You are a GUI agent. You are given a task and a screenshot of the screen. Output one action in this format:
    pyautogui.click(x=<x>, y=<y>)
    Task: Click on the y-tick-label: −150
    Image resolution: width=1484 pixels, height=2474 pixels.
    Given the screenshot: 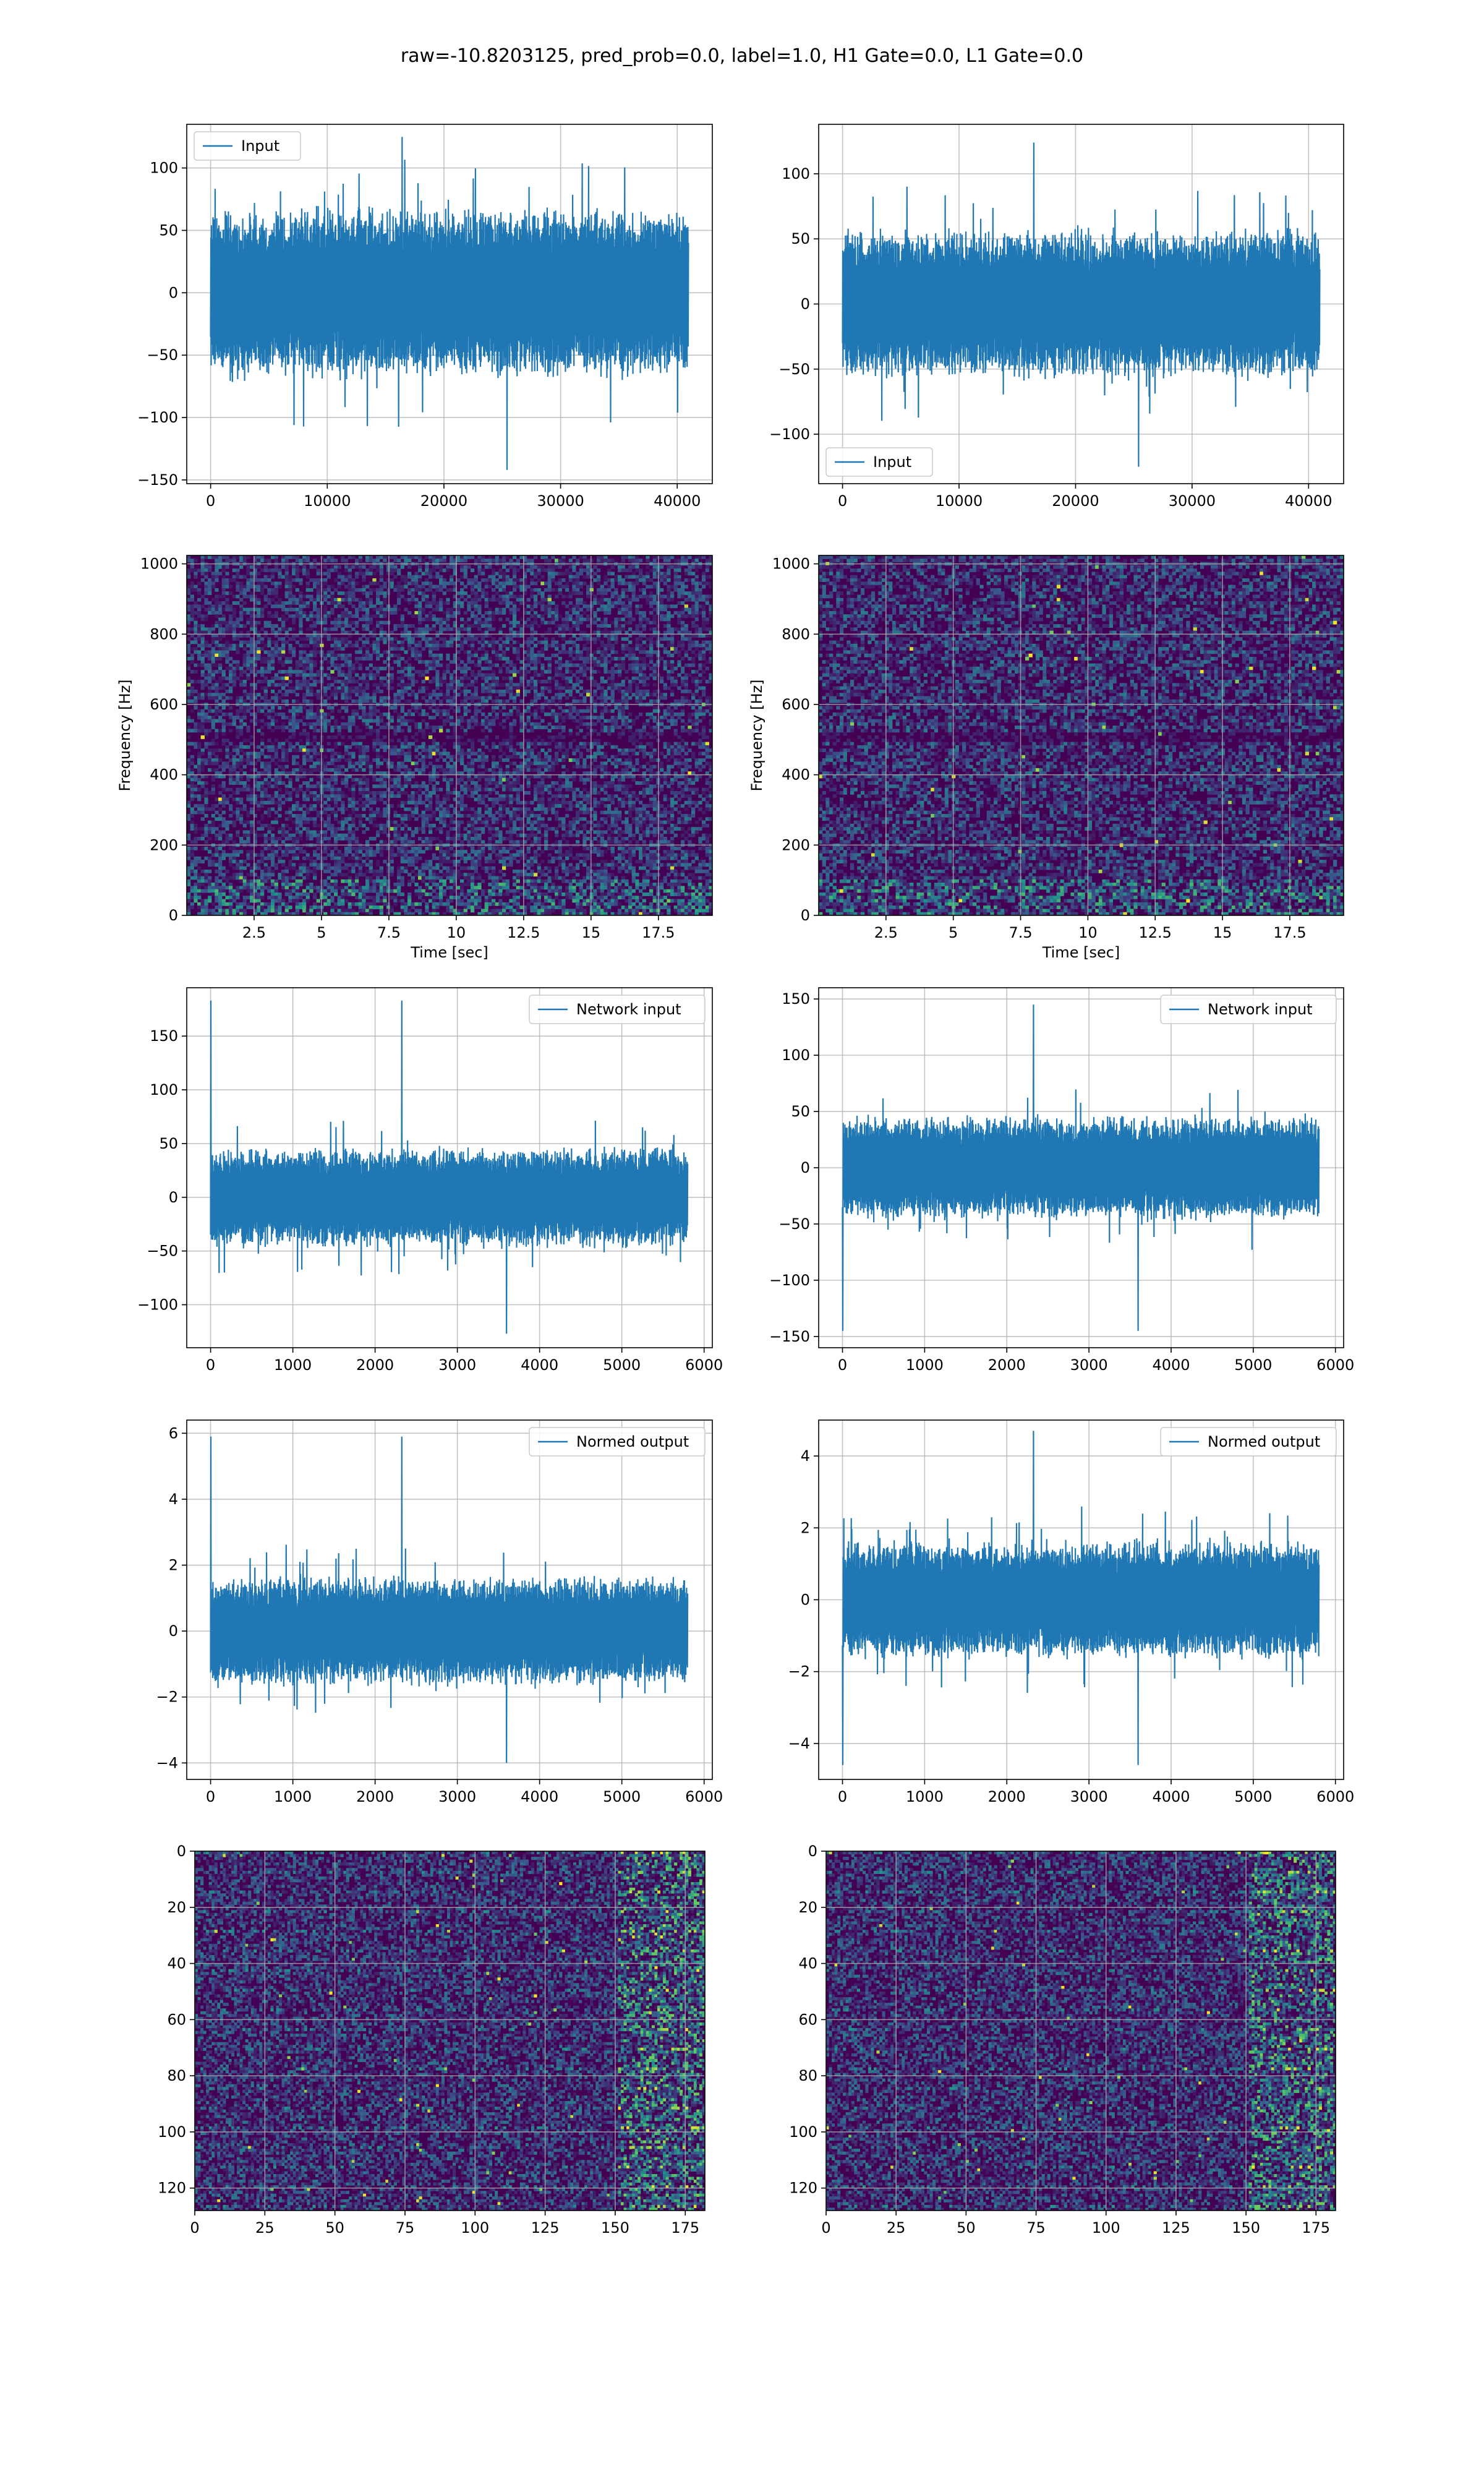 What is the action you would take?
    pyautogui.click(x=789, y=1336)
    